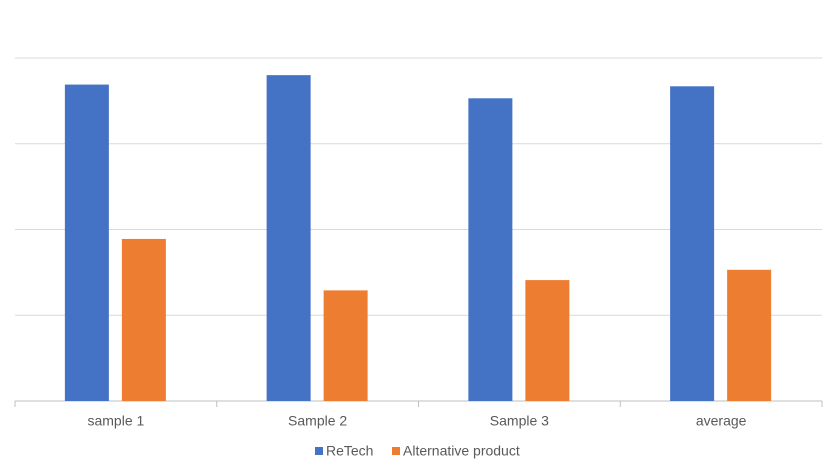 Image resolution: width=840 pixels, height=472 pixels. What do you see at coordinates (115, 421) in the screenshot?
I see `x-tick-label: sample 1` at bounding box center [115, 421].